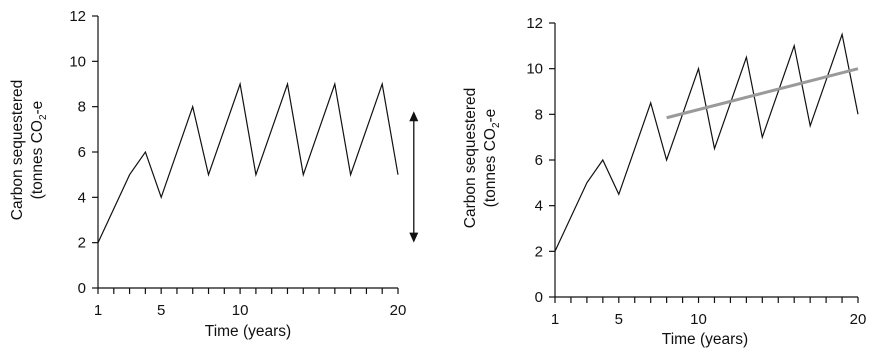  Describe the element at coordinates (414, 116) in the screenshot. I see `range-arrow-head-up` at that location.